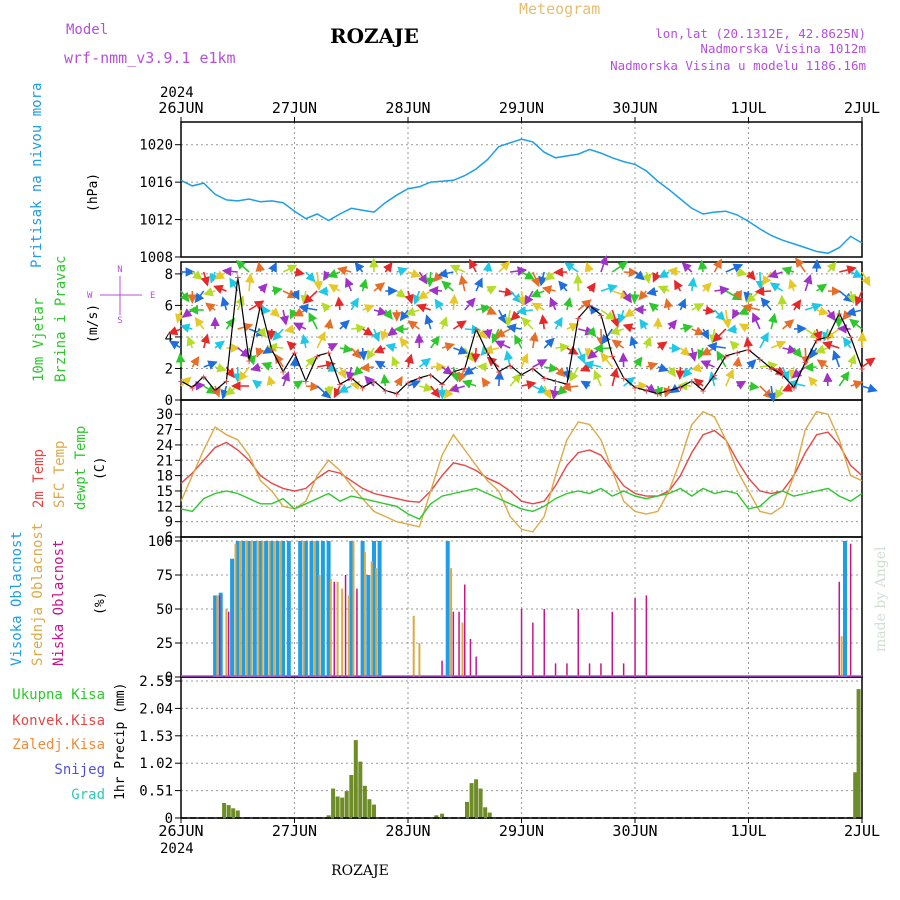 This screenshot has width=900, height=900. Describe the element at coordinates (169, 306) in the screenshot. I see `y-tick-label: 6` at that location.